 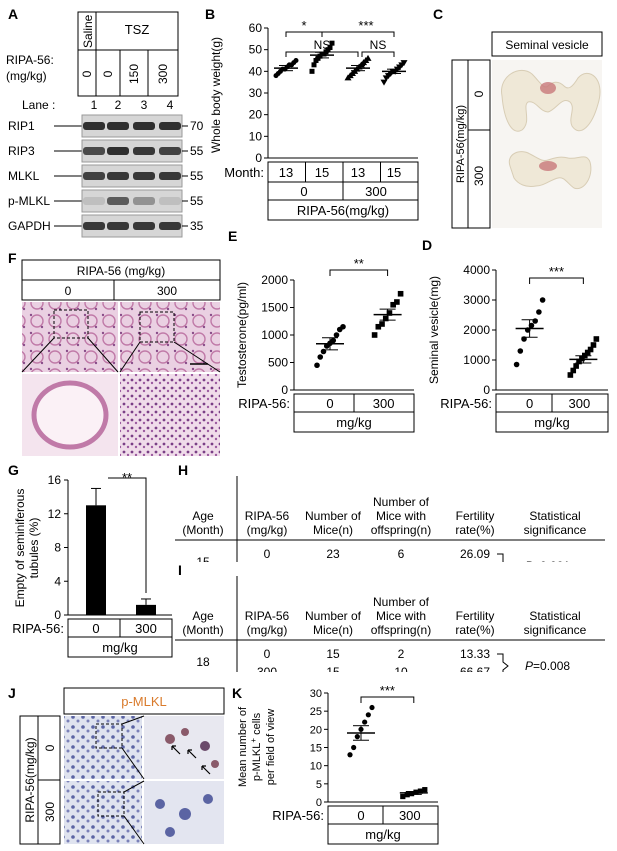 What do you see at coordinates (476, 300) in the screenshot?
I see `y-tick-label: 3000` at bounding box center [476, 300].